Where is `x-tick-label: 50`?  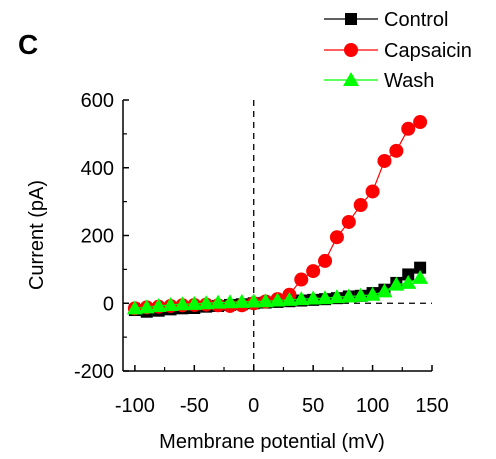 x-tick-label: 50 is located at coordinates (313, 406).